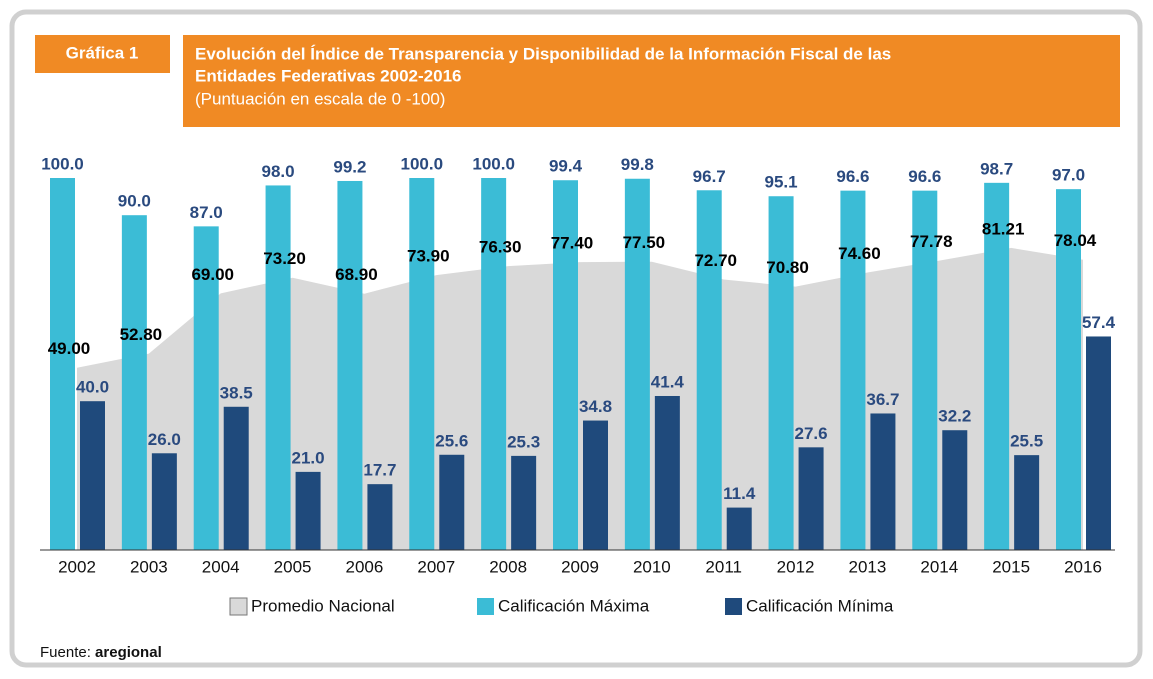  Describe the element at coordinates (428, 256) in the screenshot. I see `data-label: 73.90` at that location.